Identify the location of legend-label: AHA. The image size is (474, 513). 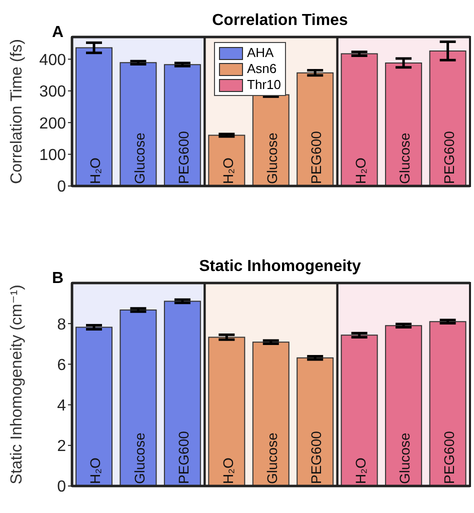
(260, 53).